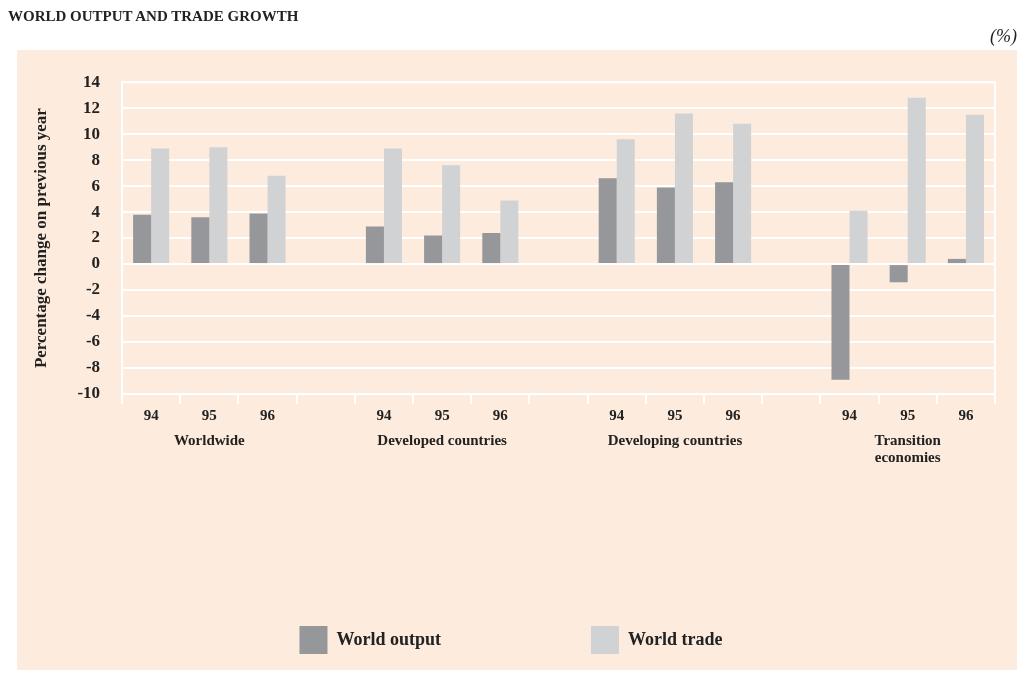  Describe the element at coordinates (92, 133) in the screenshot. I see `y-tick-label: 10` at that location.